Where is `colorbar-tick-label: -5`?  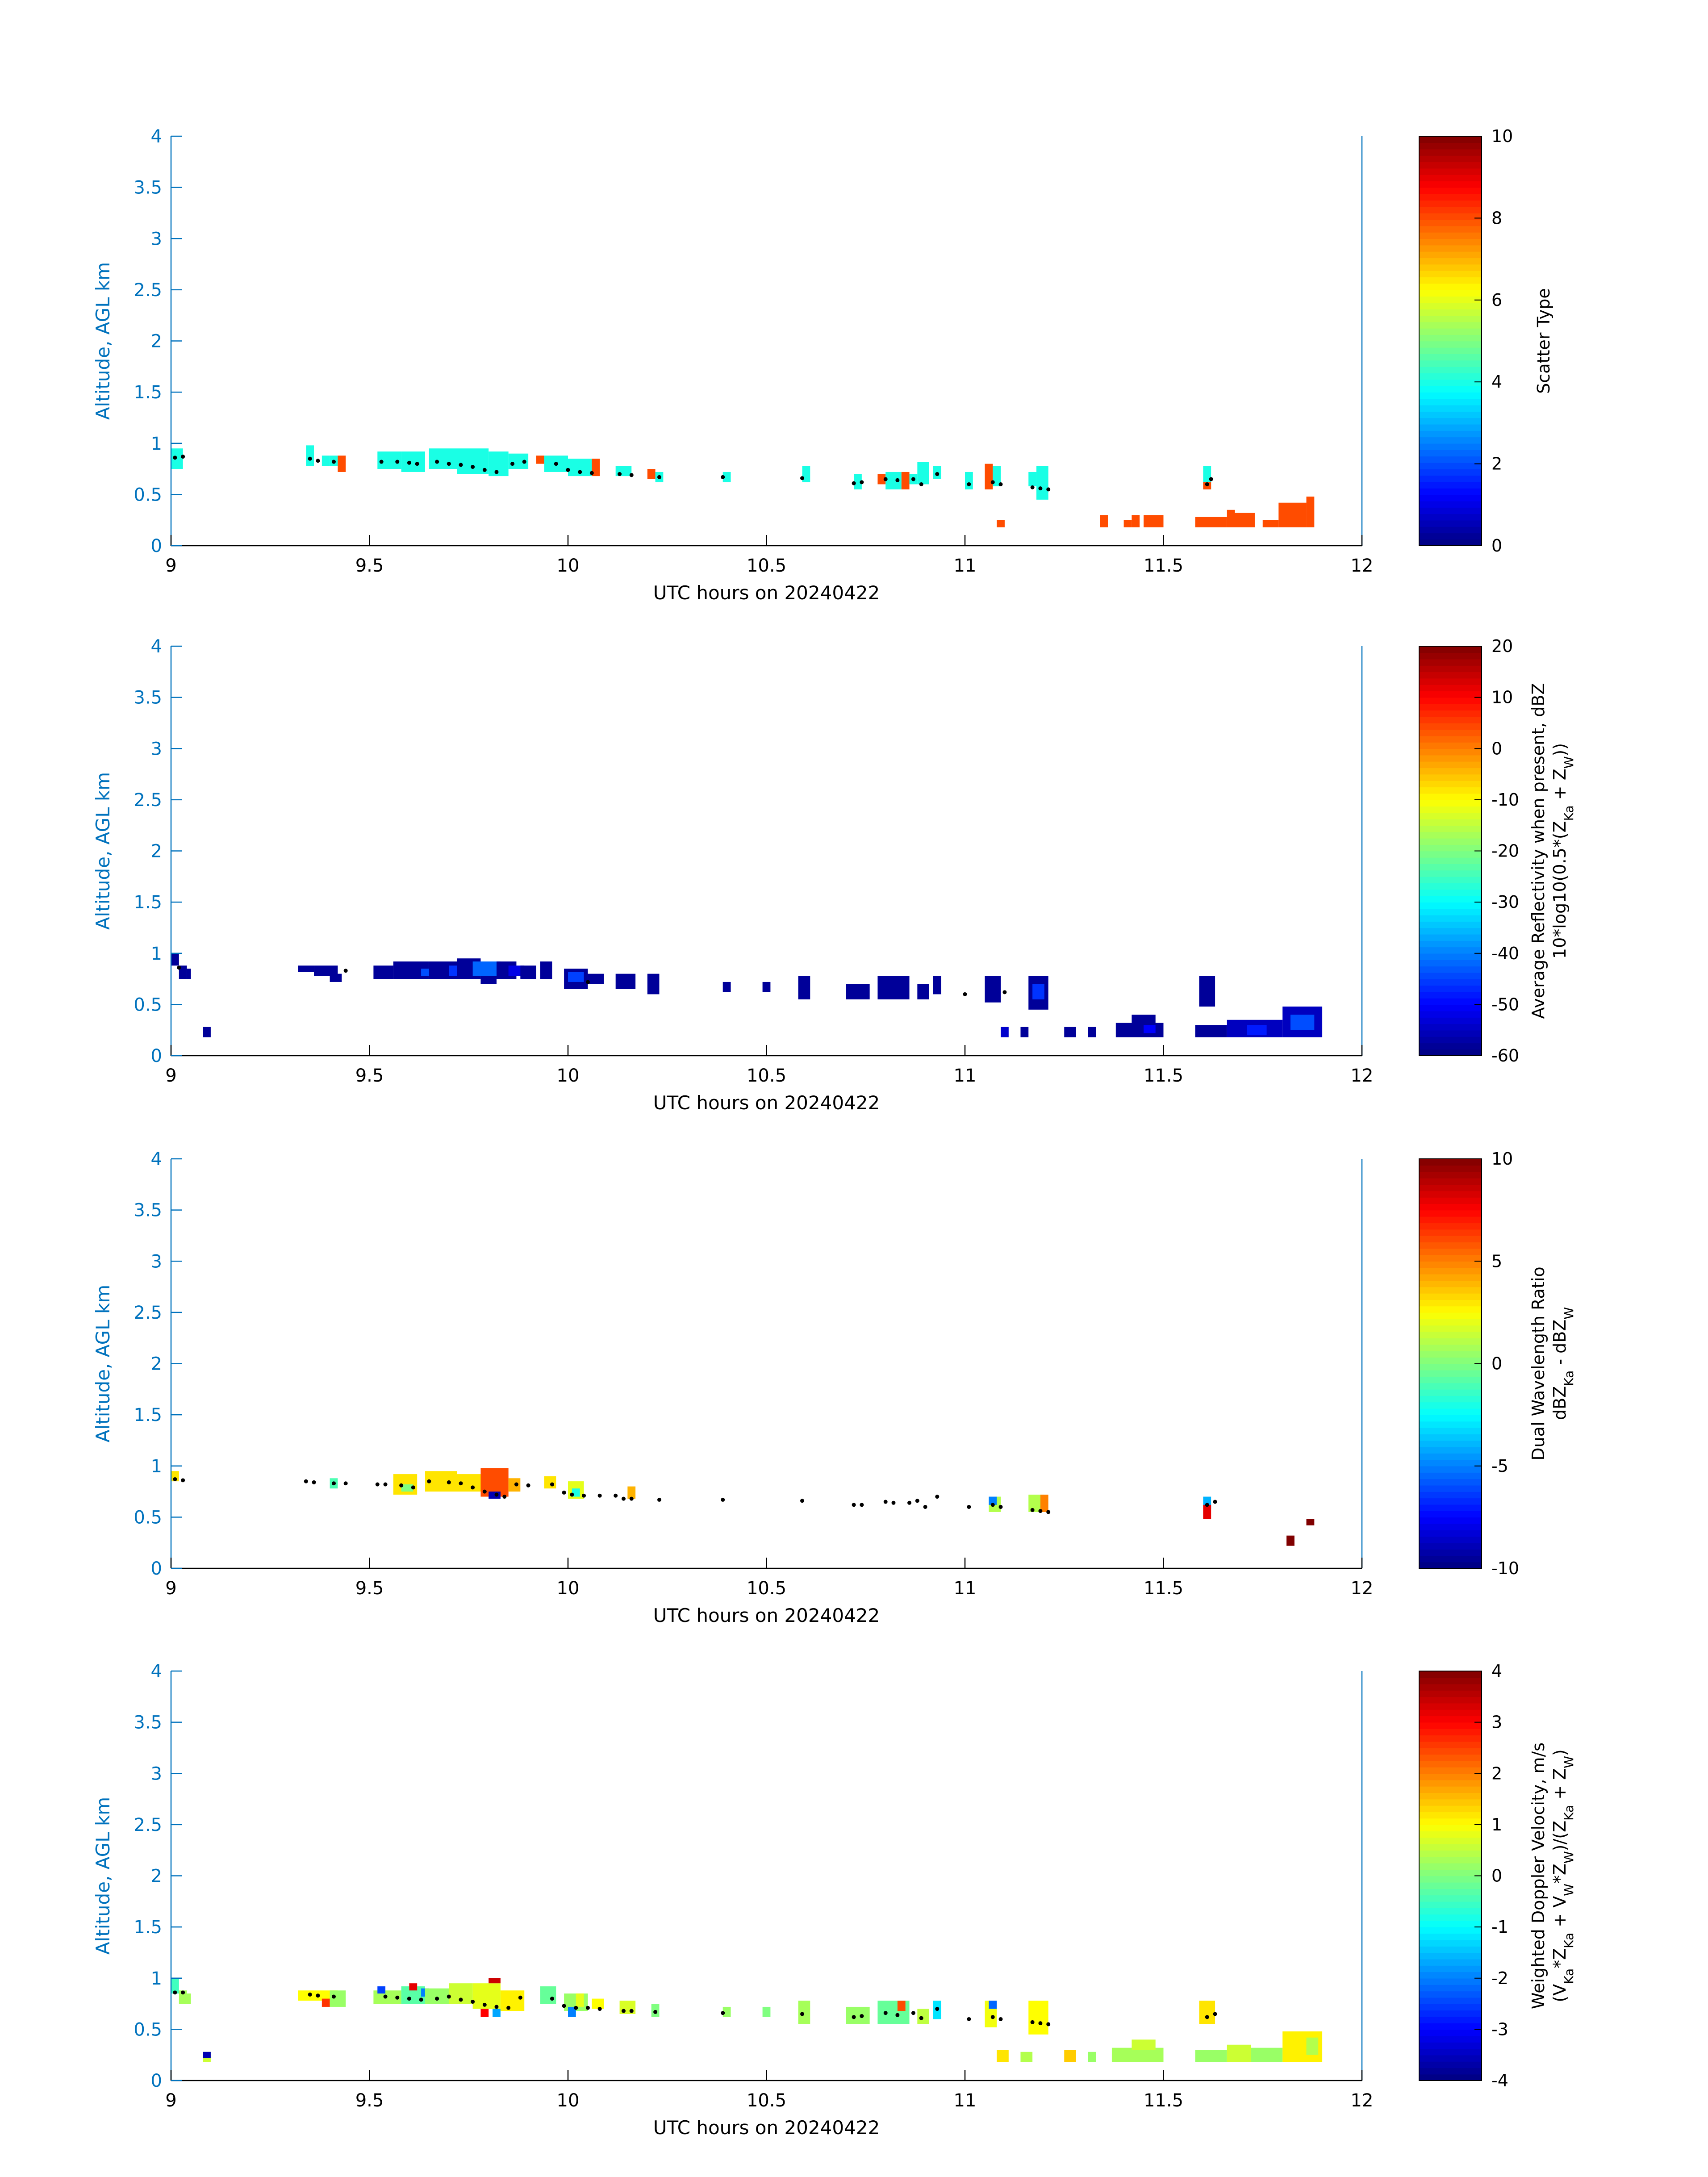
colorbar-tick-label: -5 is located at coordinates (1499, 1466).